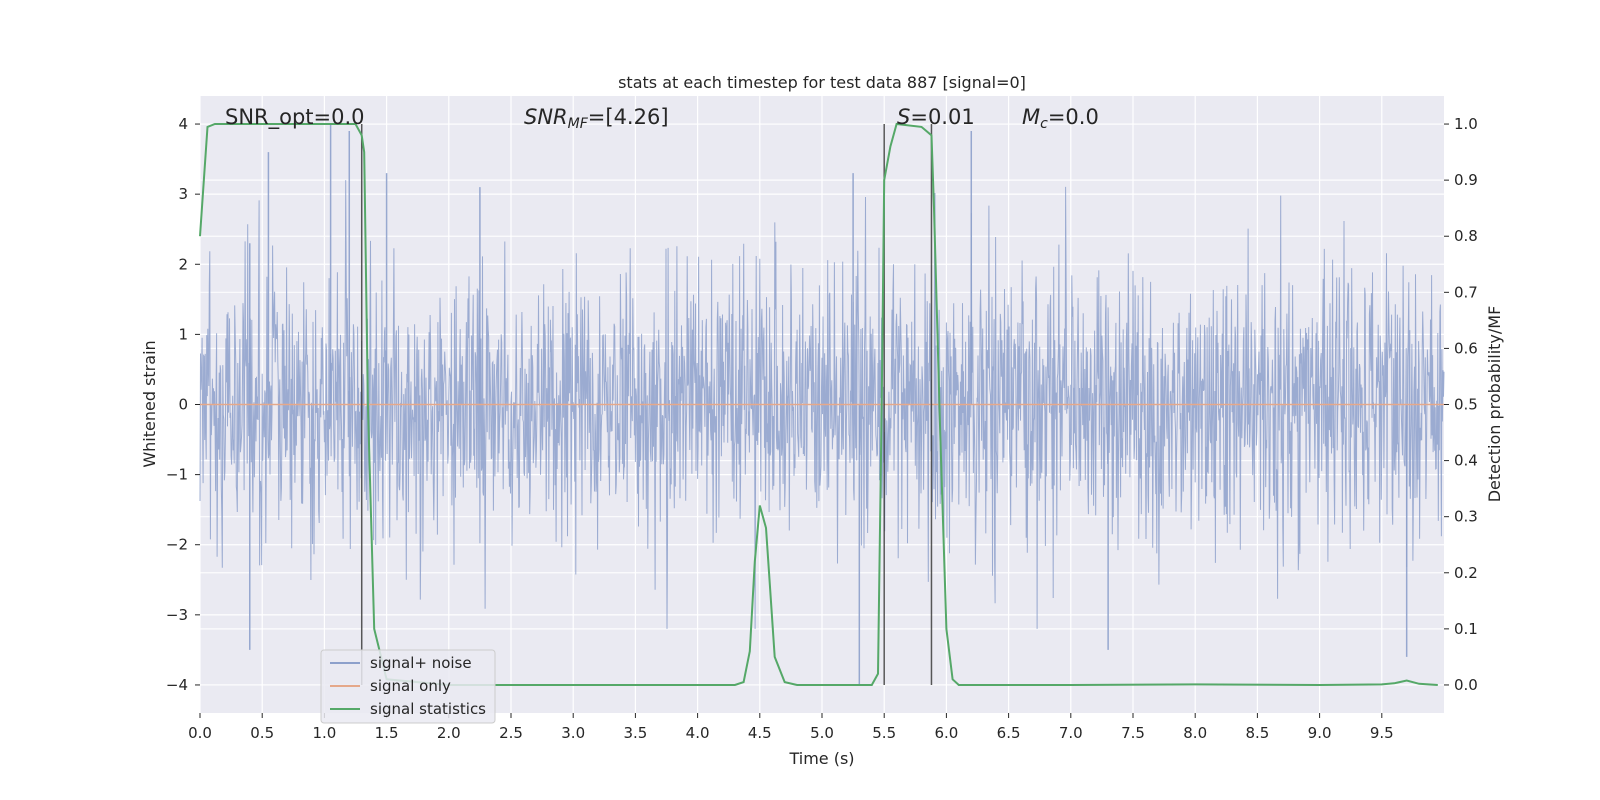  I want to click on x-tick-label-6: 3.0, so click(573, 733).